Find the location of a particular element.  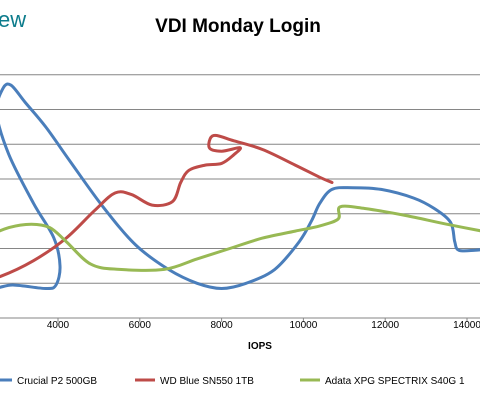

x-tick-label: 10000 is located at coordinates (303, 325).